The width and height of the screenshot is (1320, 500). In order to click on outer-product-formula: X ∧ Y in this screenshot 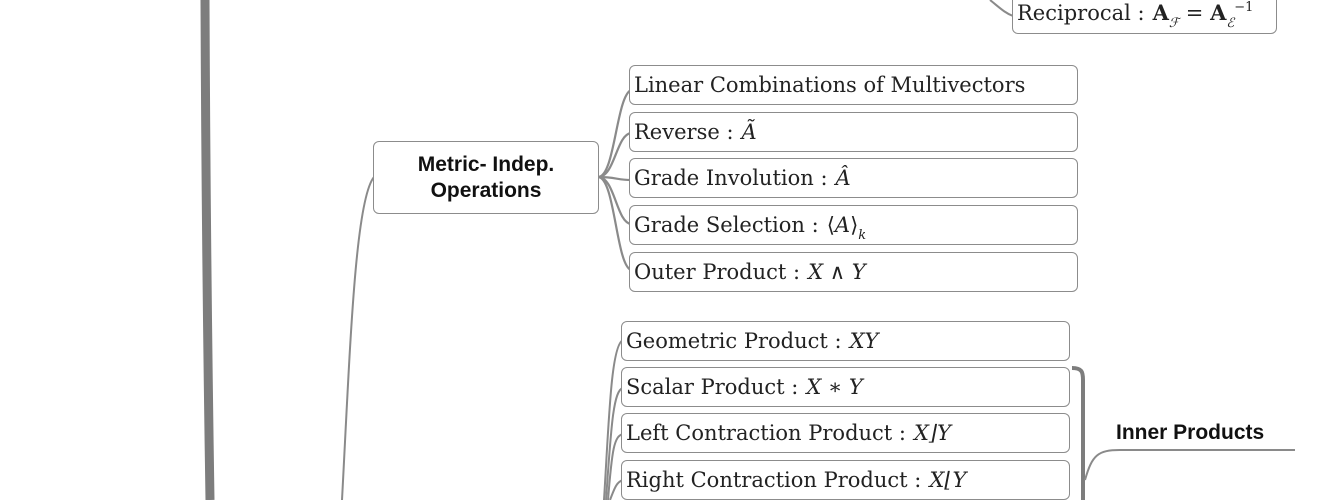, I will do `click(837, 271)`.